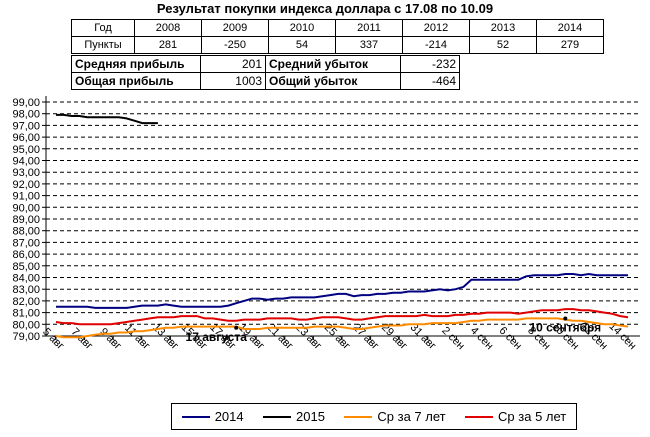 This screenshot has height=437, width=650. I want to click on y-tick-label: 96,00, so click(26, 138).